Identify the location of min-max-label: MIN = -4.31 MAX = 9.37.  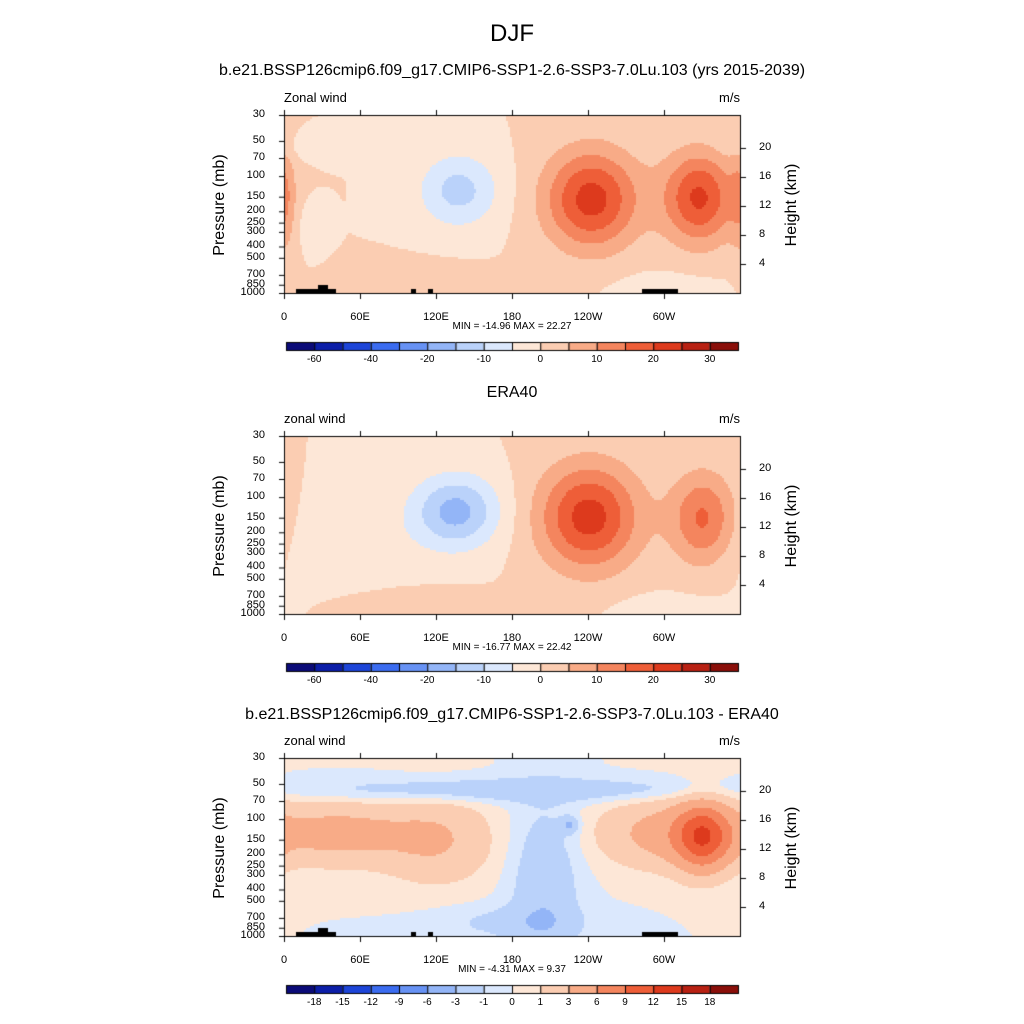
(512, 969).